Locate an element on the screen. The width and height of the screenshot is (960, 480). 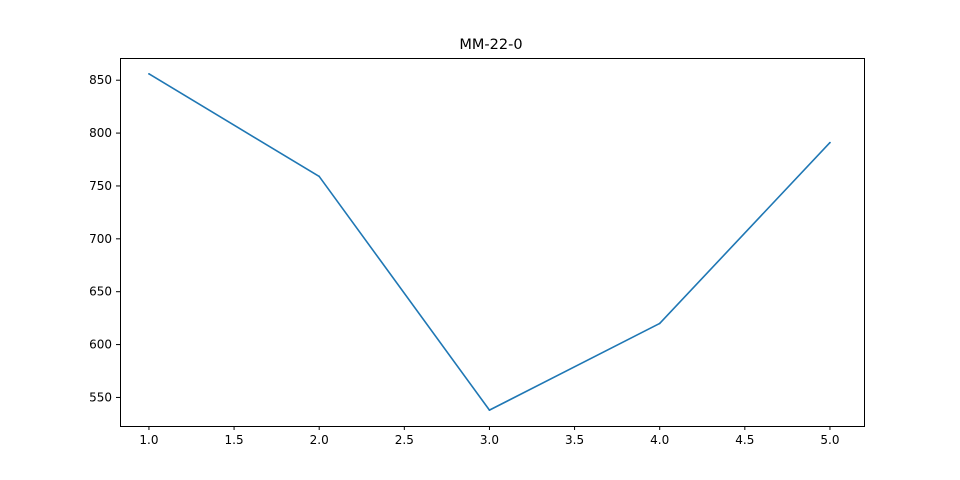
x-tick-label: 1.5 is located at coordinates (234, 440).